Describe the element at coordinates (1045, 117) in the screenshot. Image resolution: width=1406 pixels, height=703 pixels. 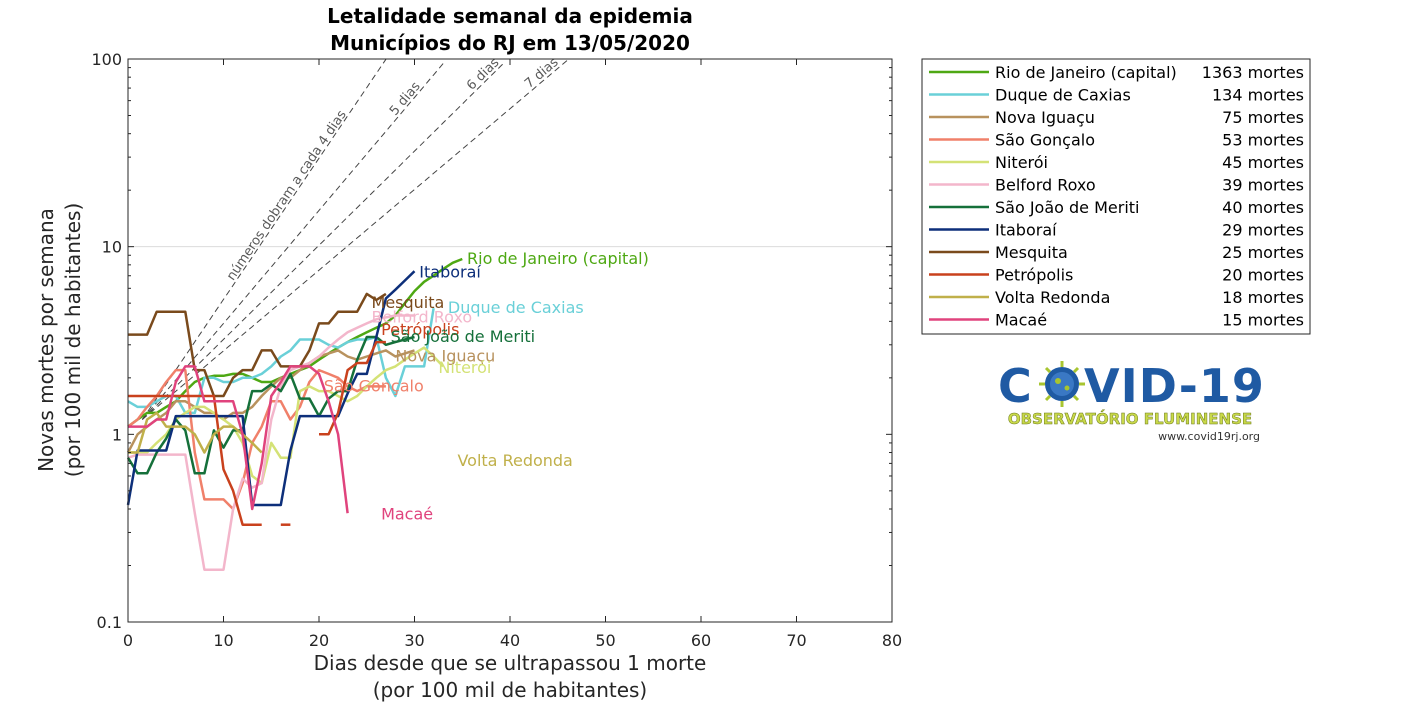
I see `legend-entry-name: Nova Iguaçu` at that location.